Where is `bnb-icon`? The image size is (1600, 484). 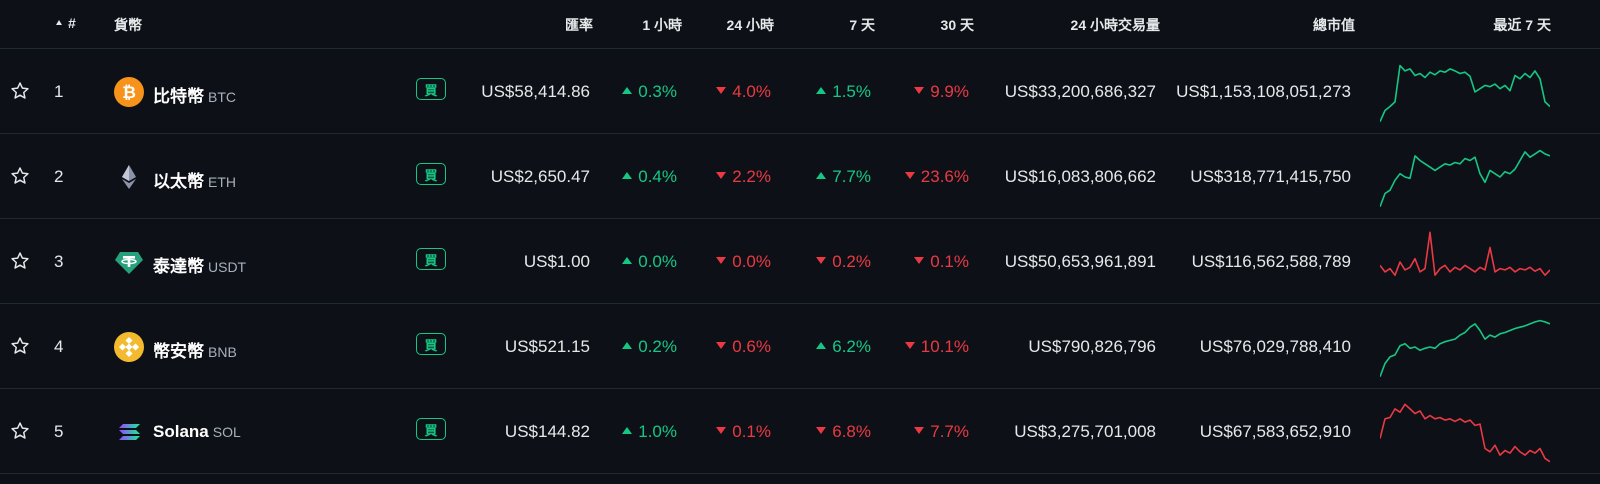
bnb-icon is located at coordinates (129, 347).